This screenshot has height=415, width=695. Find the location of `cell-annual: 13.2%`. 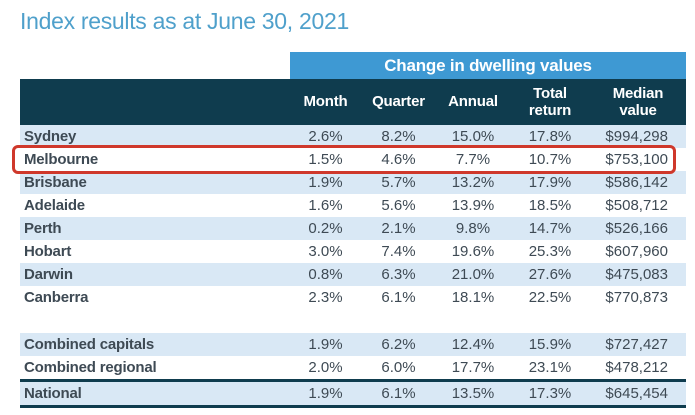

cell-annual: 13.2% is located at coordinates (473, 182).